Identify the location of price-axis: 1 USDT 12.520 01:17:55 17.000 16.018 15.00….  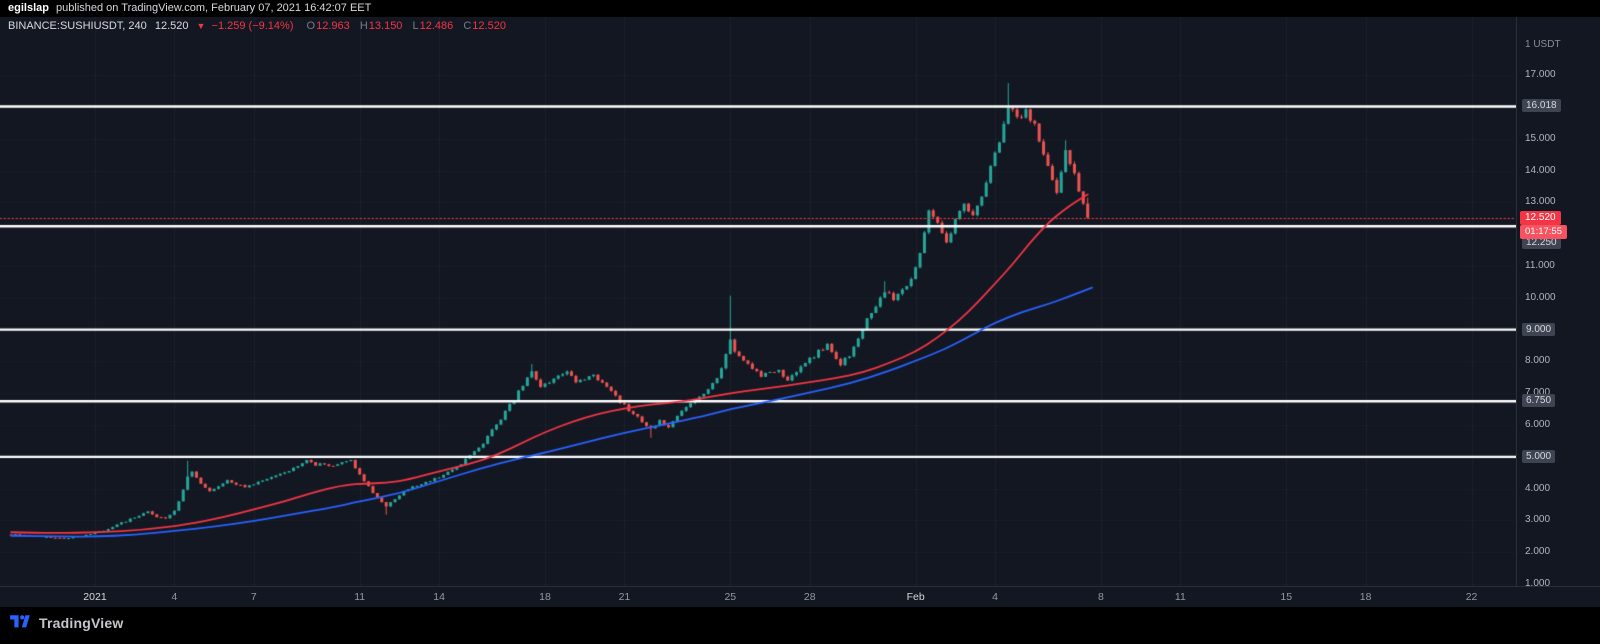
(1558, 312).